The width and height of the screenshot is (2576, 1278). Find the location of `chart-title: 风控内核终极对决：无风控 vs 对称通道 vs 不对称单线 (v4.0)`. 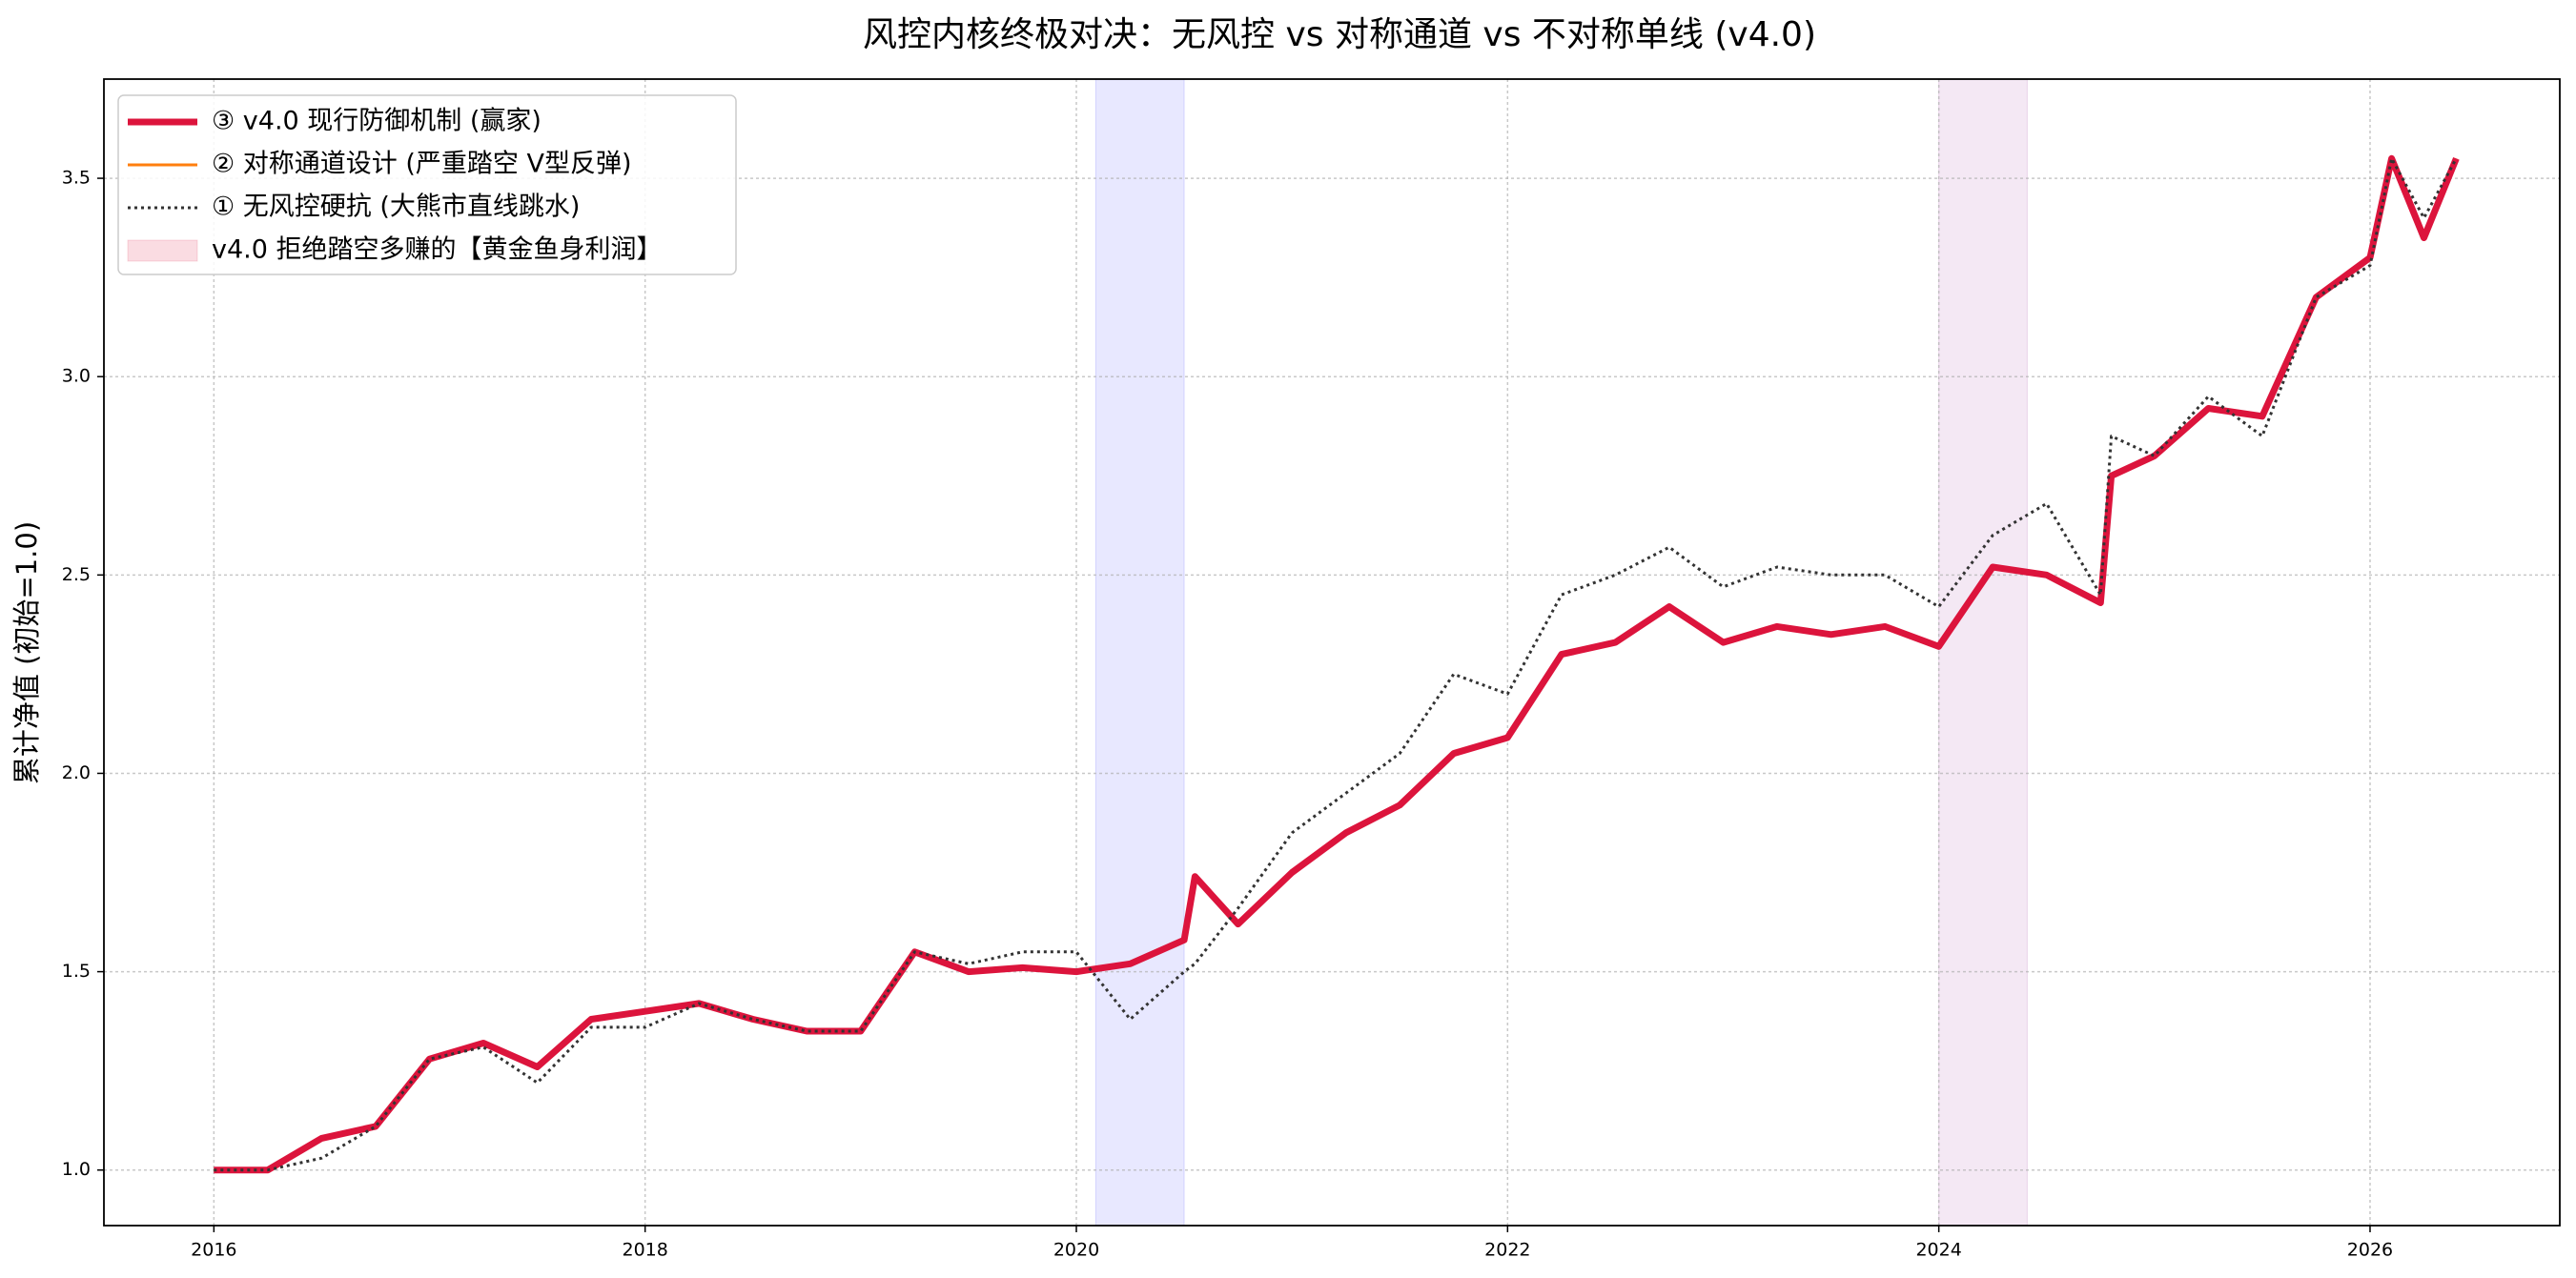

chart-title: 风控内核终极对决：无风控 vs 对称通道 vs 不对称单线 (v4.0) is located at coordinates (1339, 34).